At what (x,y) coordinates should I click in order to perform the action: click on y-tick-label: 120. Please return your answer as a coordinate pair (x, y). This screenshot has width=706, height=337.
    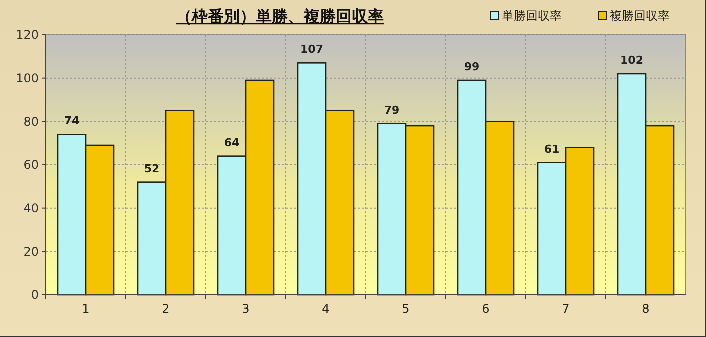
    Looking at the image, I should click on (27, 35).